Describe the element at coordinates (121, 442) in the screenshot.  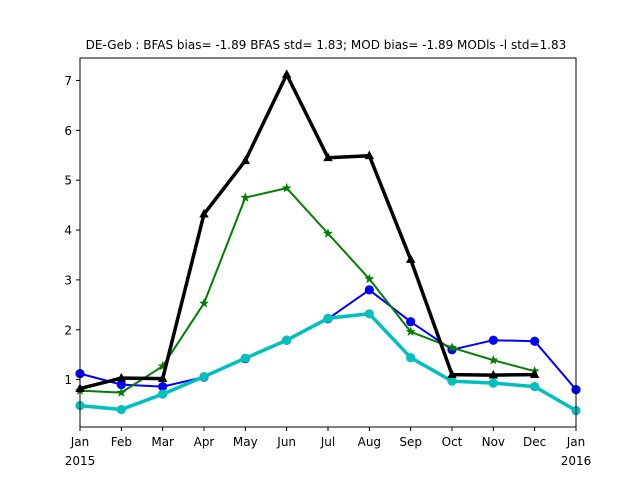
I see `x-tick-label: Feb` at that location.